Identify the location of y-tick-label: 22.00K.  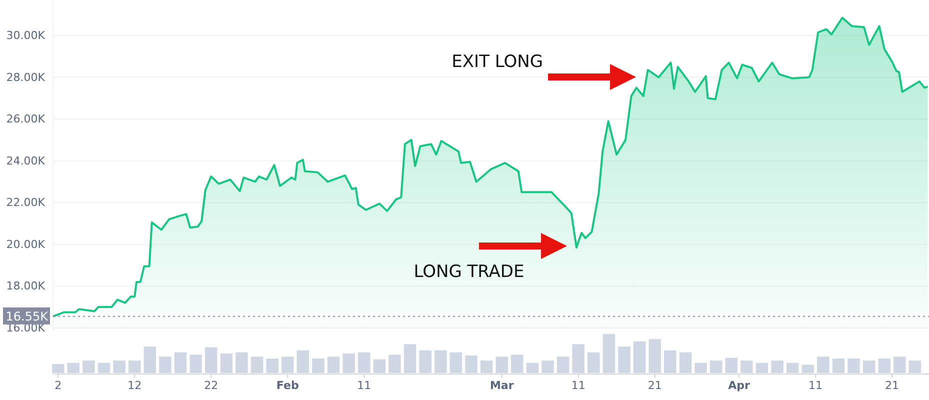
(26, 203).